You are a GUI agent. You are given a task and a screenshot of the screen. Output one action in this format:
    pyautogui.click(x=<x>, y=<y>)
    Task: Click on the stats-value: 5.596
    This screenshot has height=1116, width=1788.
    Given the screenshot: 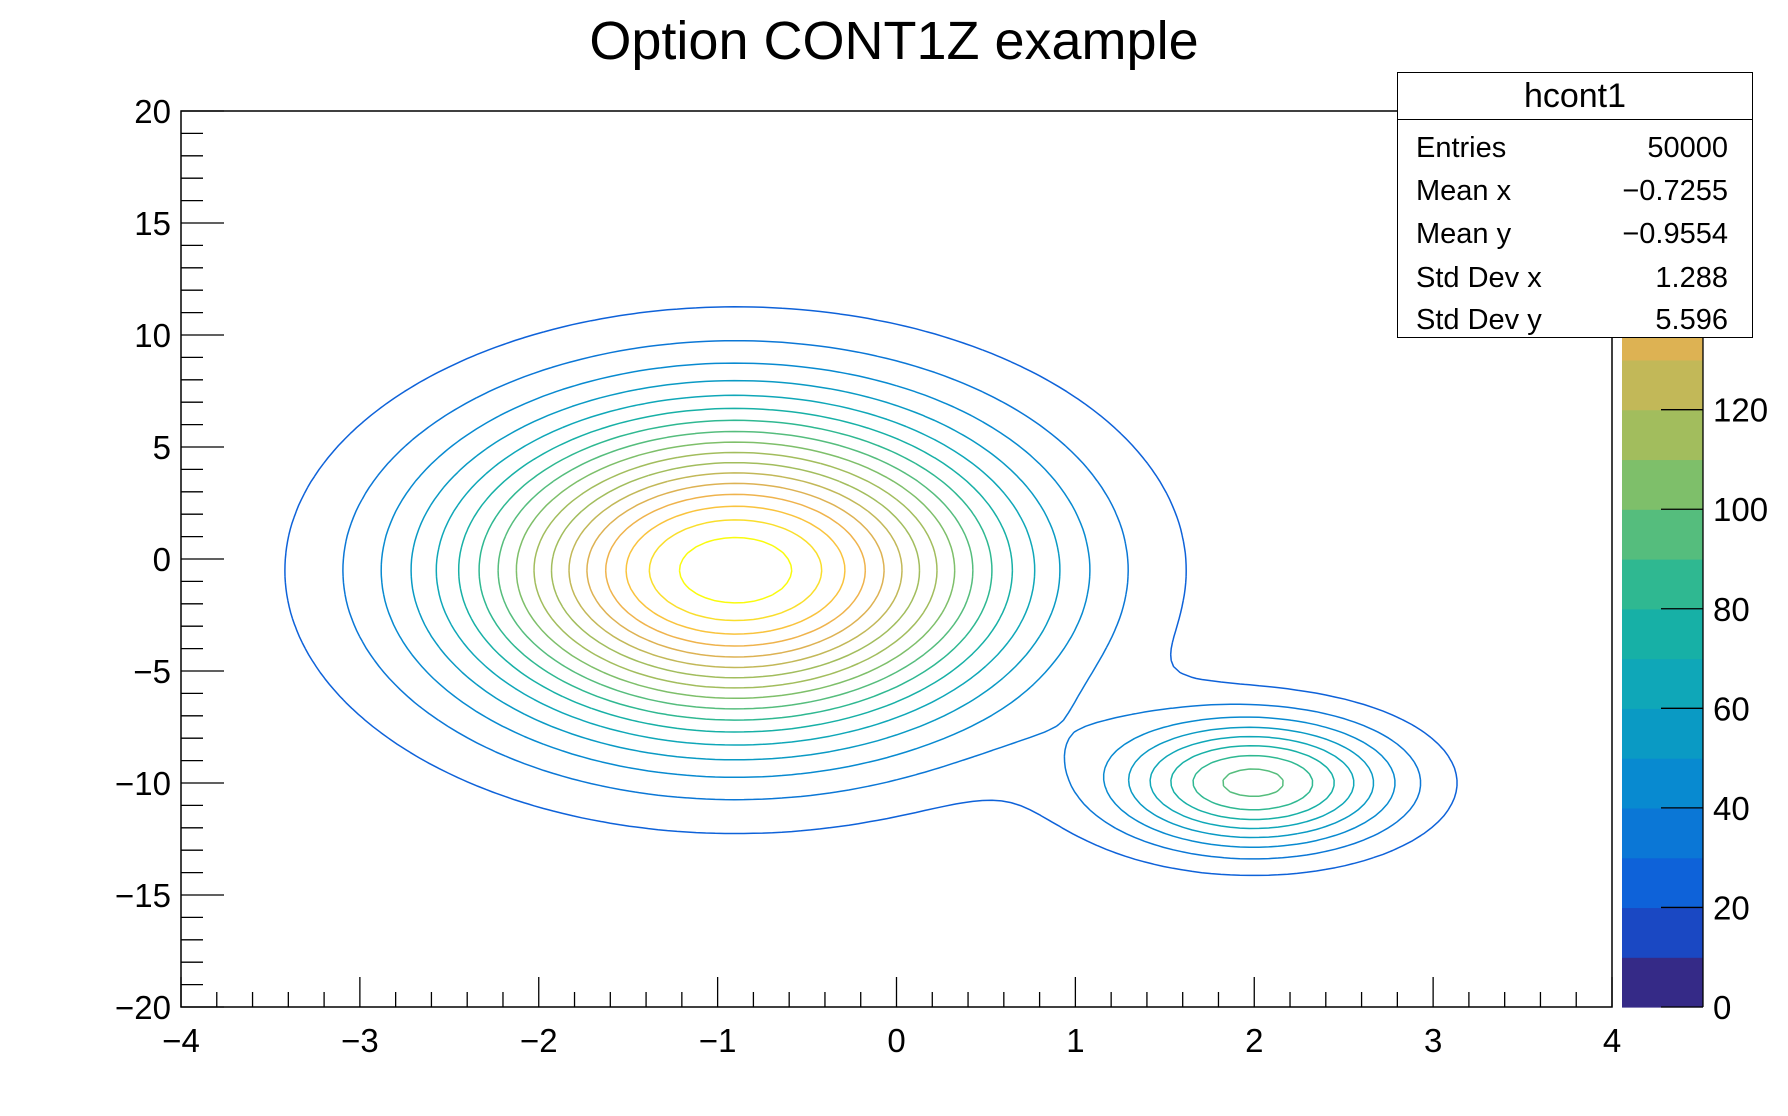 What is the action you would take?
    pyautogui.click(x=1691, y=320)
    